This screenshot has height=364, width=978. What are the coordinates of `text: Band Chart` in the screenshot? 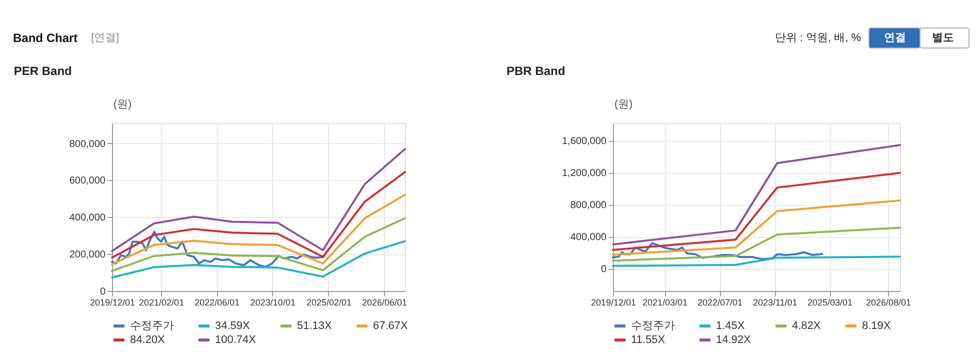 It's located at (45, 38).